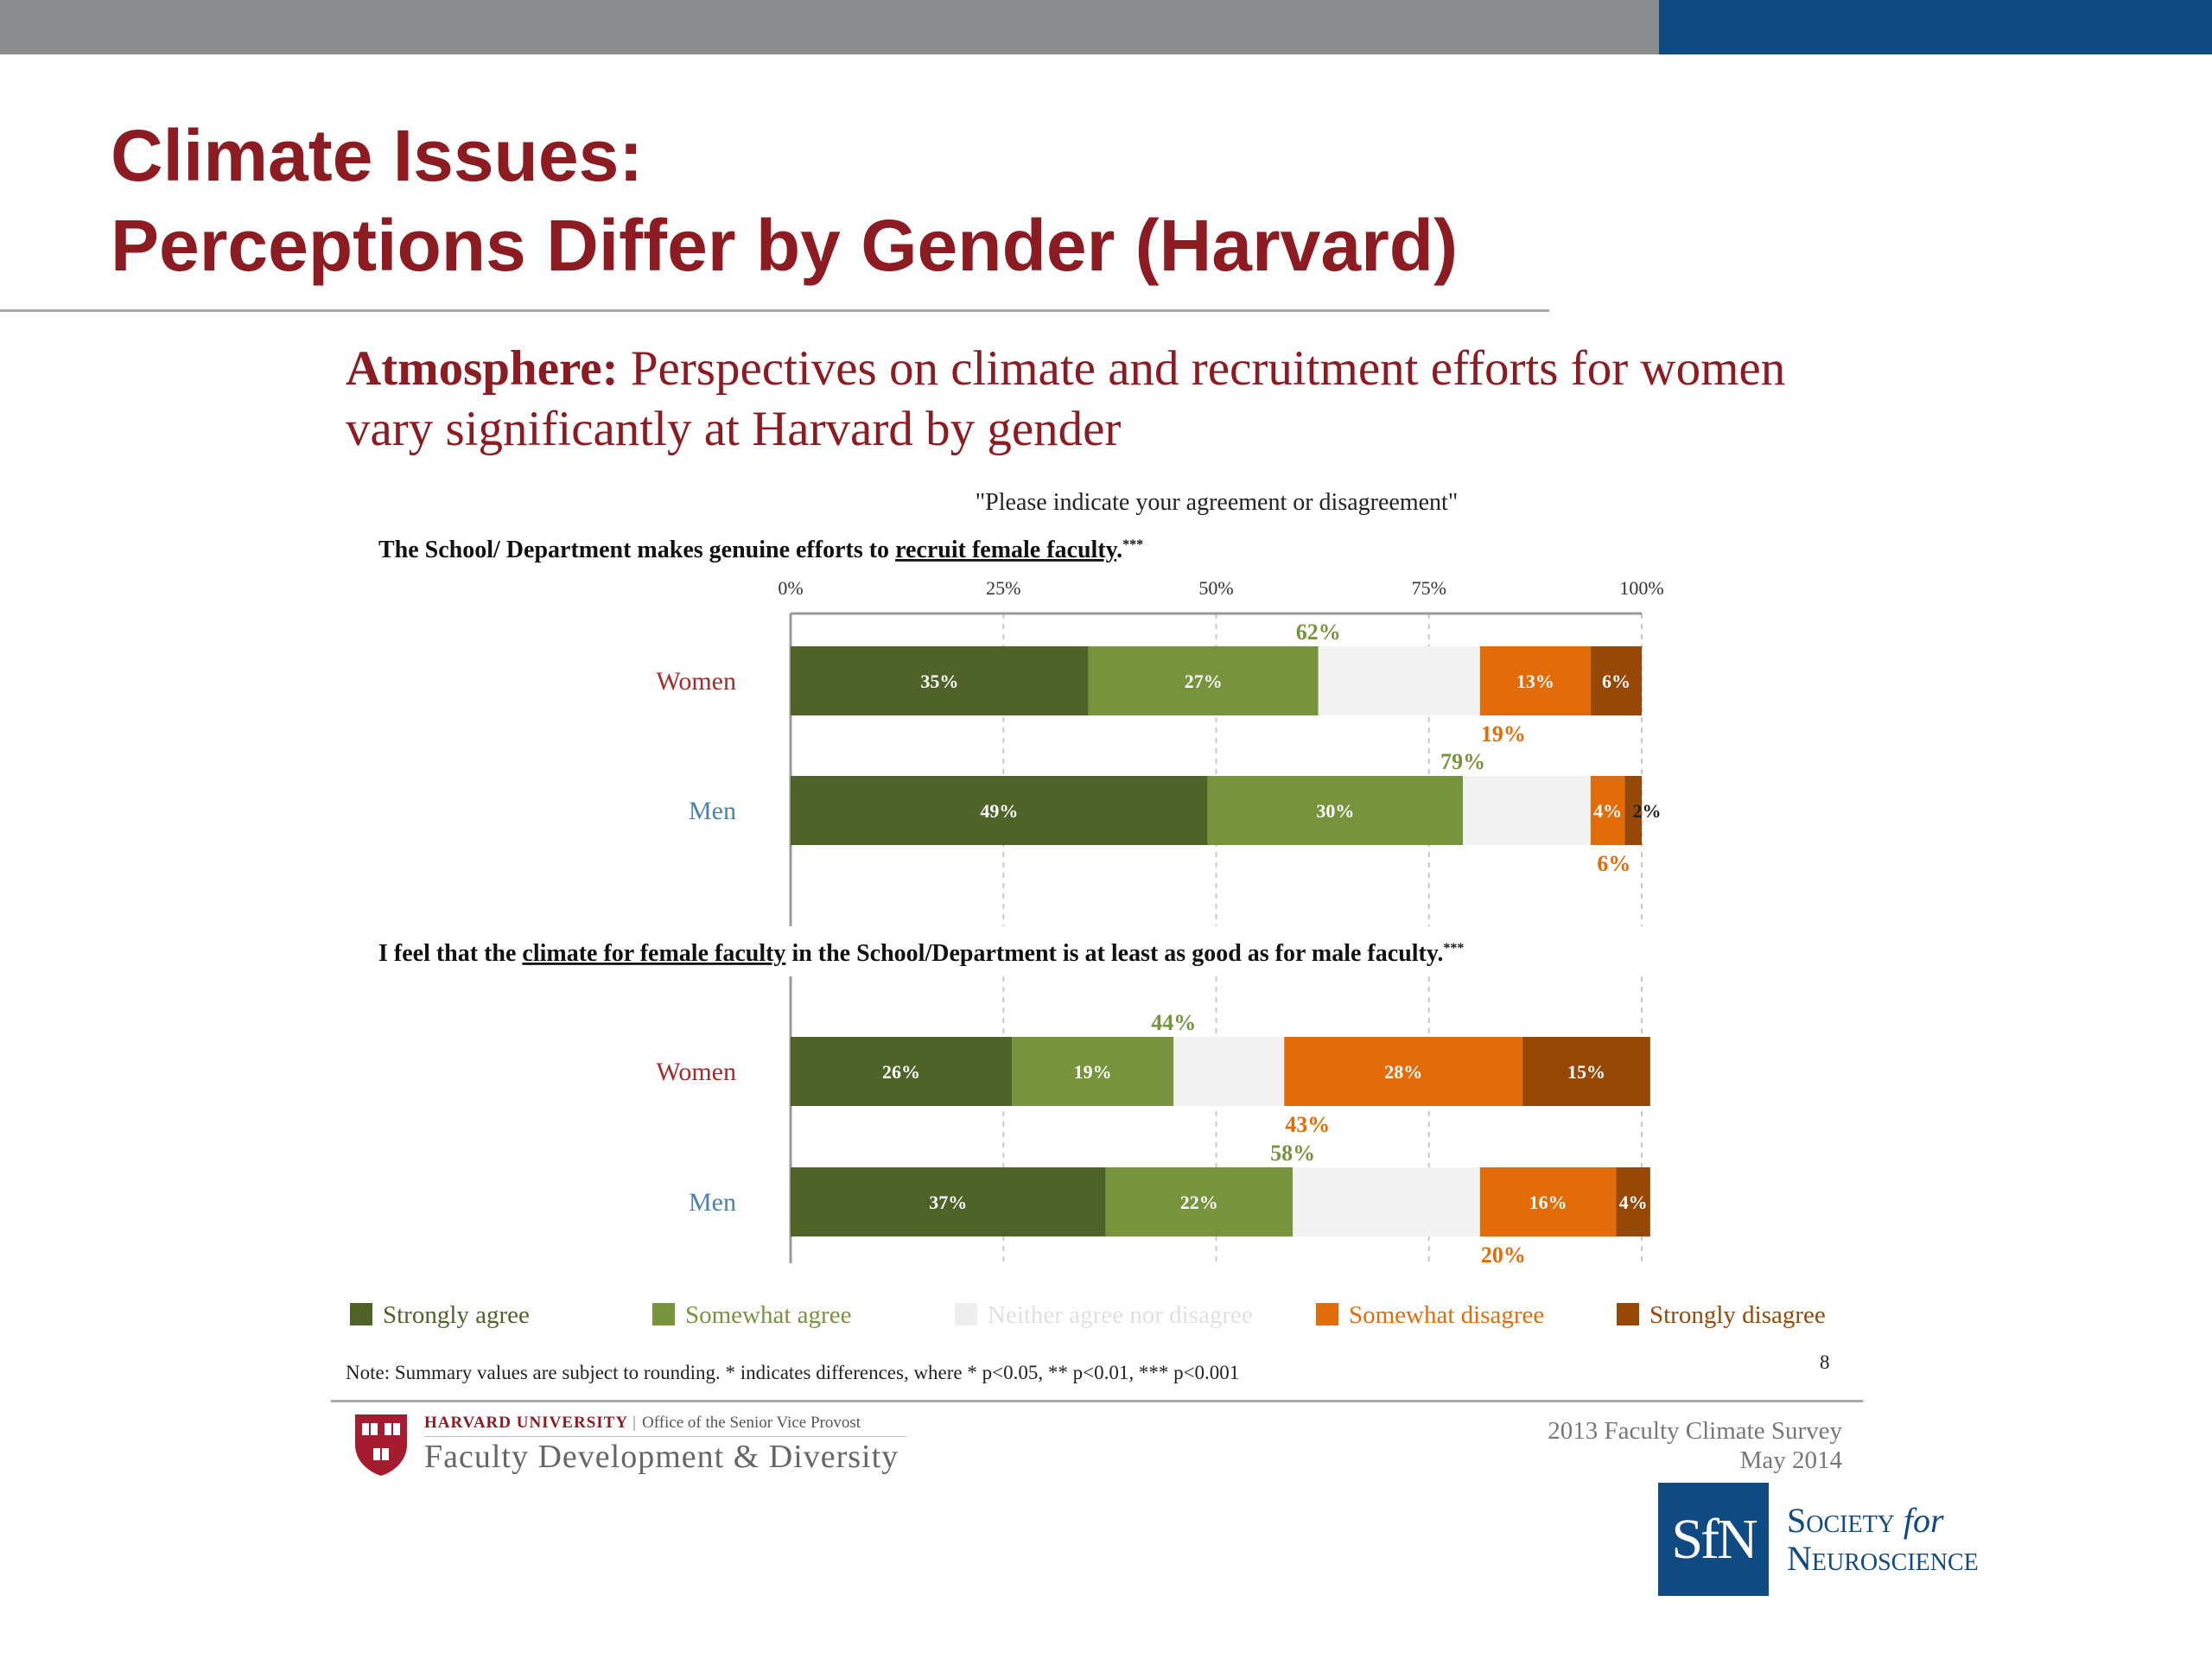  What do you see at coordinates (1120, 1315) in the screenshot?
I see `legend-neither-label: Neither agree nor disagree` at bounding box center [1120, 1315].